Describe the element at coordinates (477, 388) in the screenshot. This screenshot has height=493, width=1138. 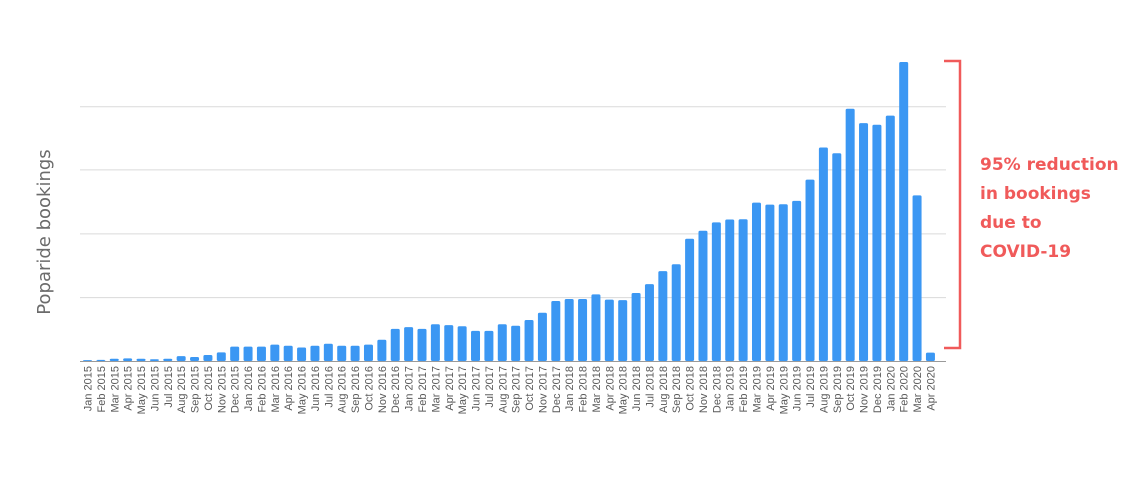
I see `x-tick-label: Jun 2017` at that location.